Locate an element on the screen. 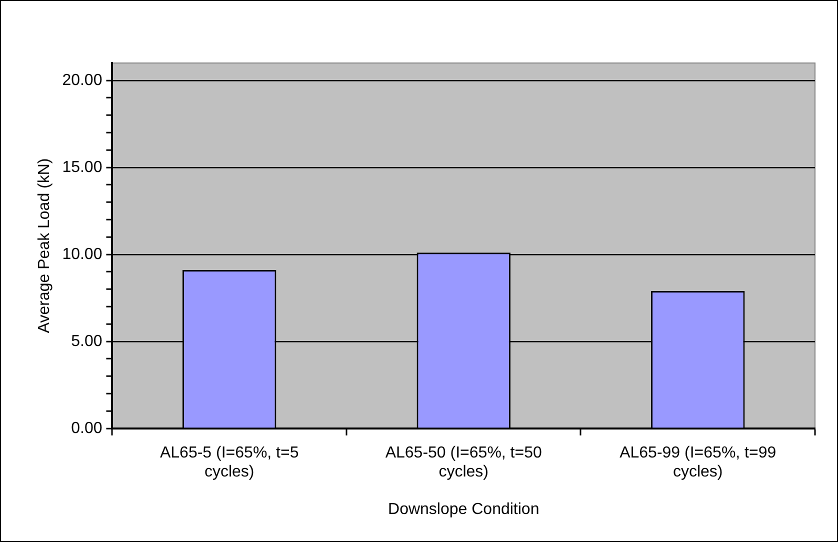  x-axis-title: Downslope Condition is located at coordinates (464, 509).